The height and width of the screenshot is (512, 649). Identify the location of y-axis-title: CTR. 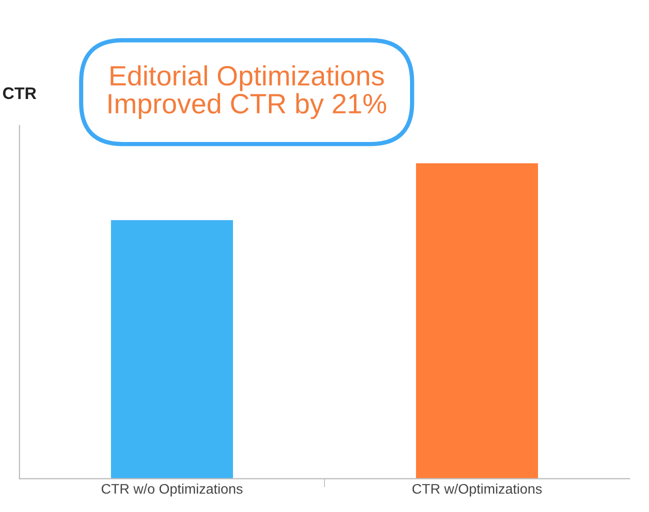
(19, 93).